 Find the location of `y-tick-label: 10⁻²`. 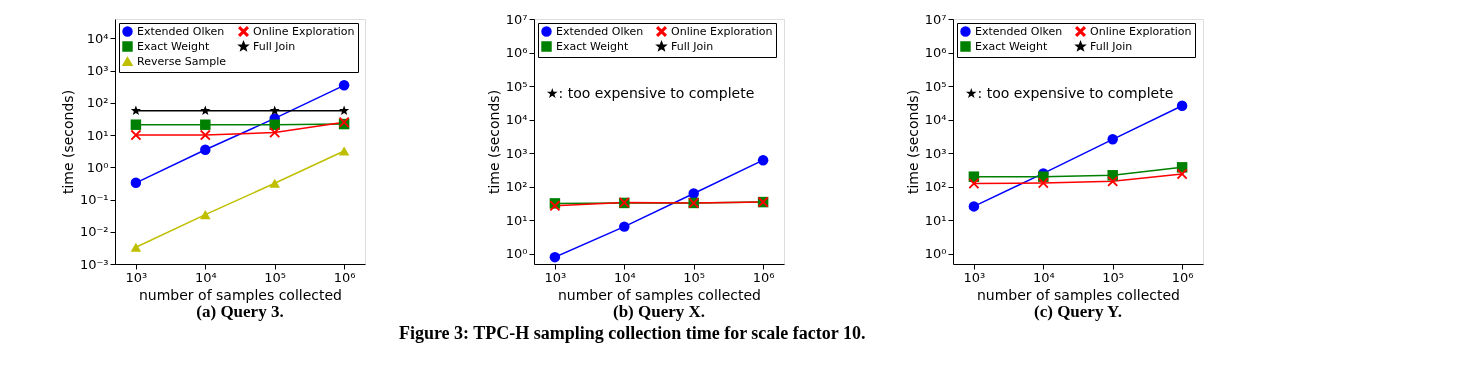

y-tick-label: 10⁻² is located at coordinates (94, 232).